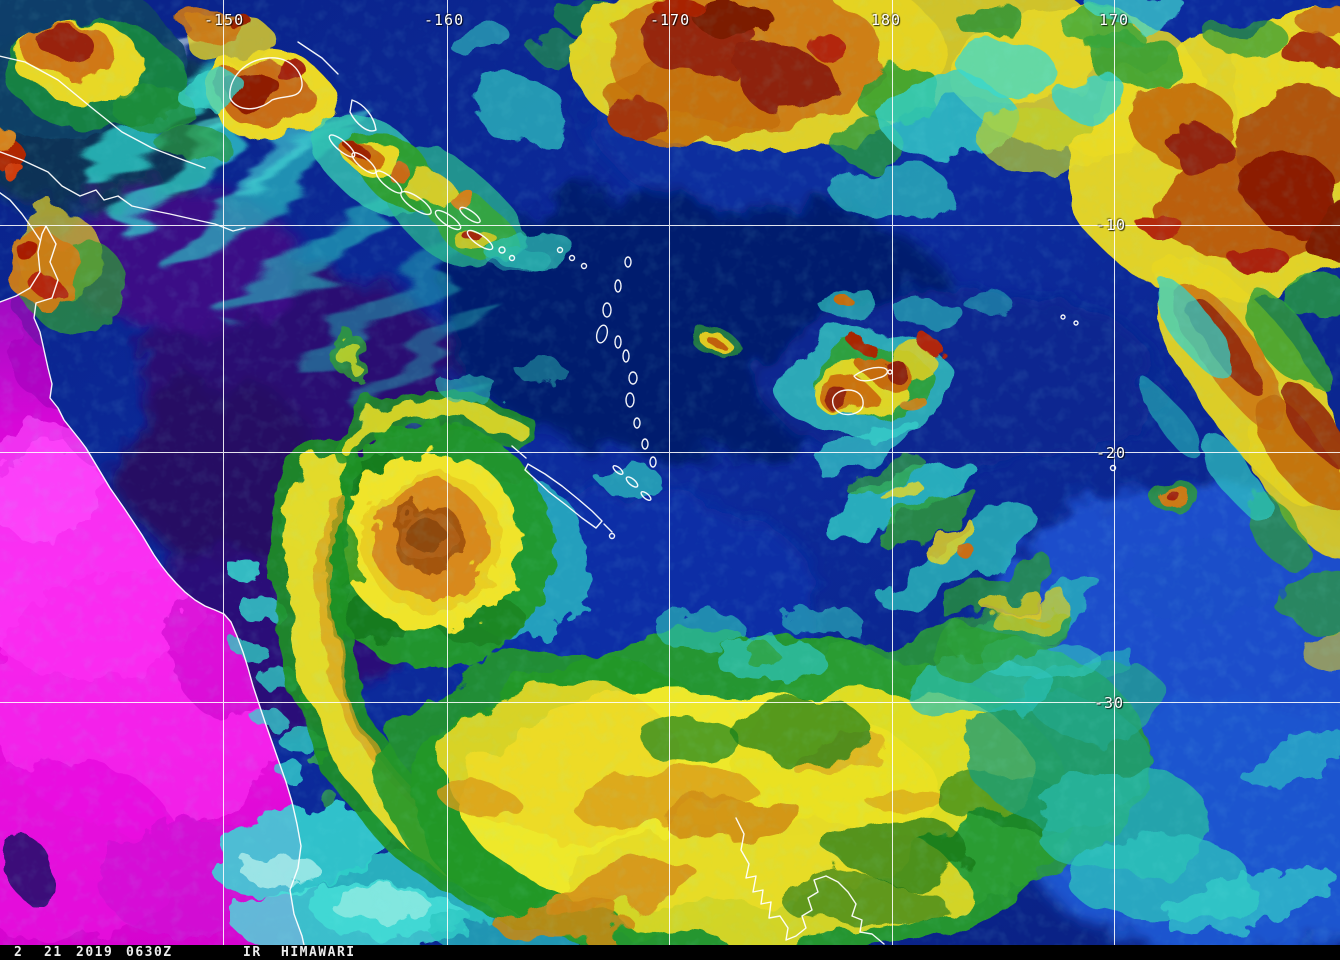 The width and height of the screenshot is (1340, 960). I want to click on coastline-viti-levu, so click(847, 402).